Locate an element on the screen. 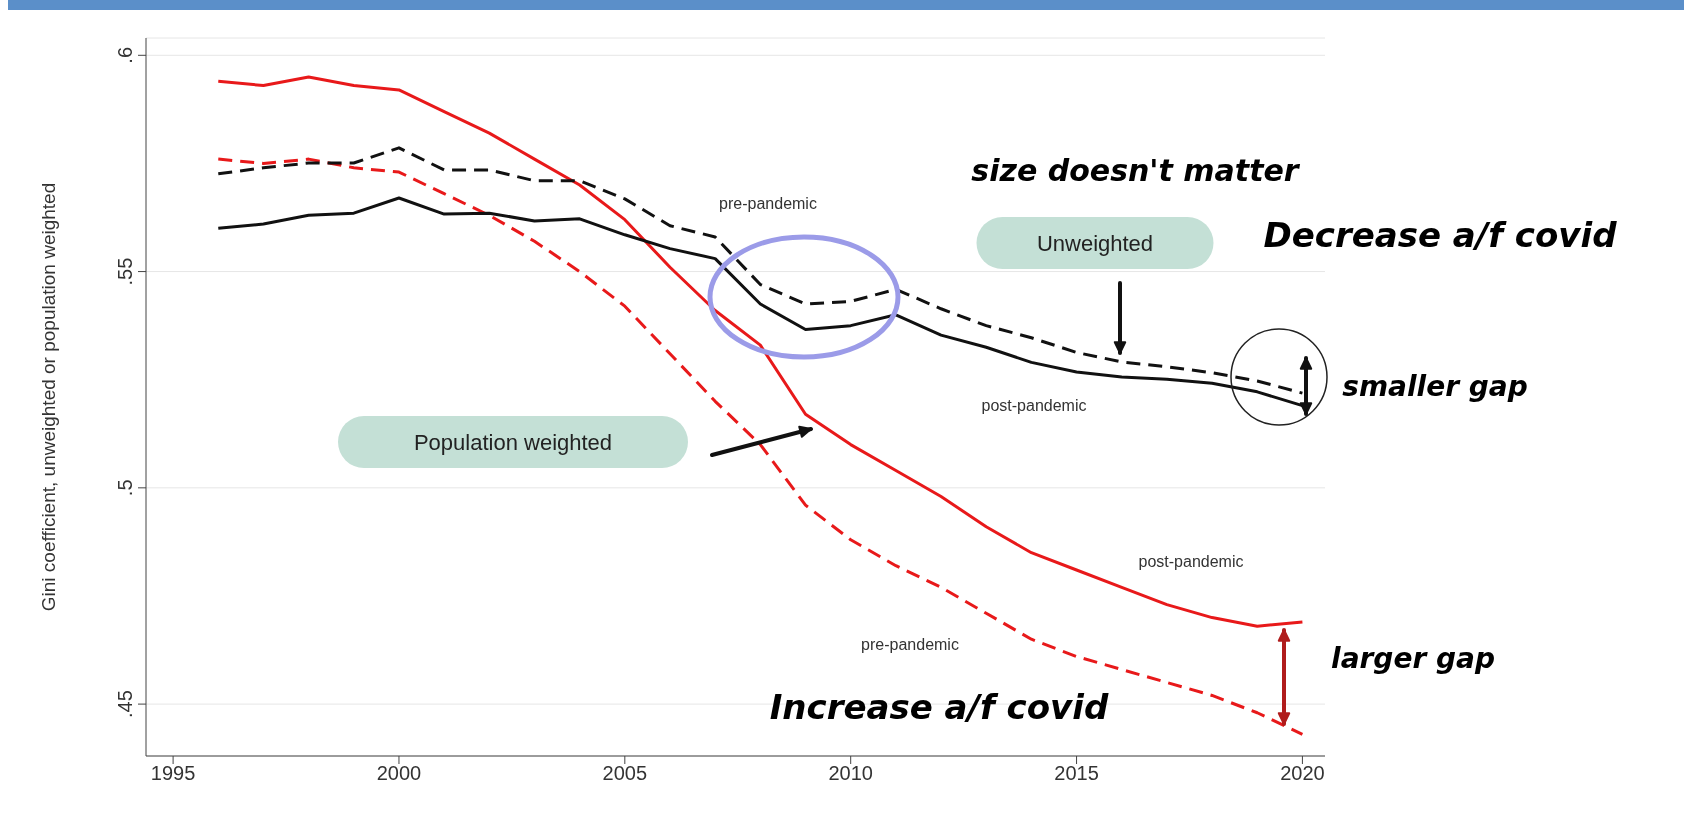 The width and height of the screenshot is (1692, 834). x-tick-label: 2015 is located at coordinates (1076, 773).